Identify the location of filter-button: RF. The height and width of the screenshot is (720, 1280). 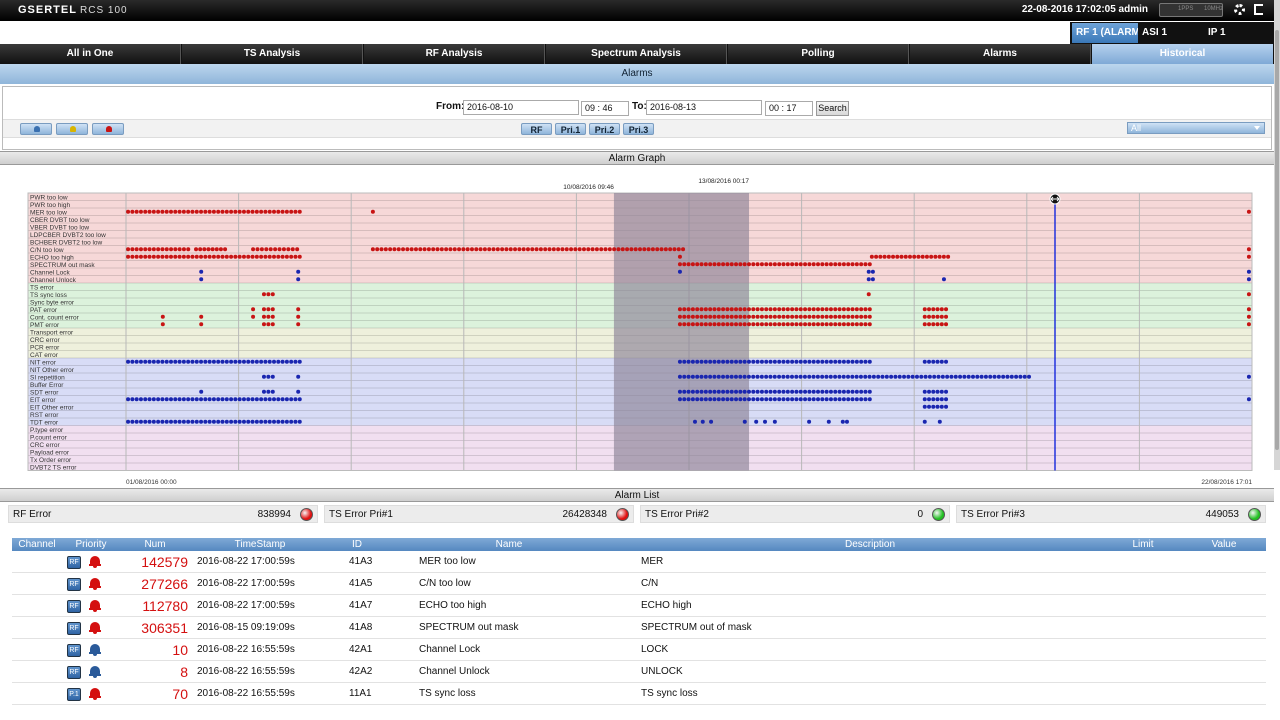
(536, 129).